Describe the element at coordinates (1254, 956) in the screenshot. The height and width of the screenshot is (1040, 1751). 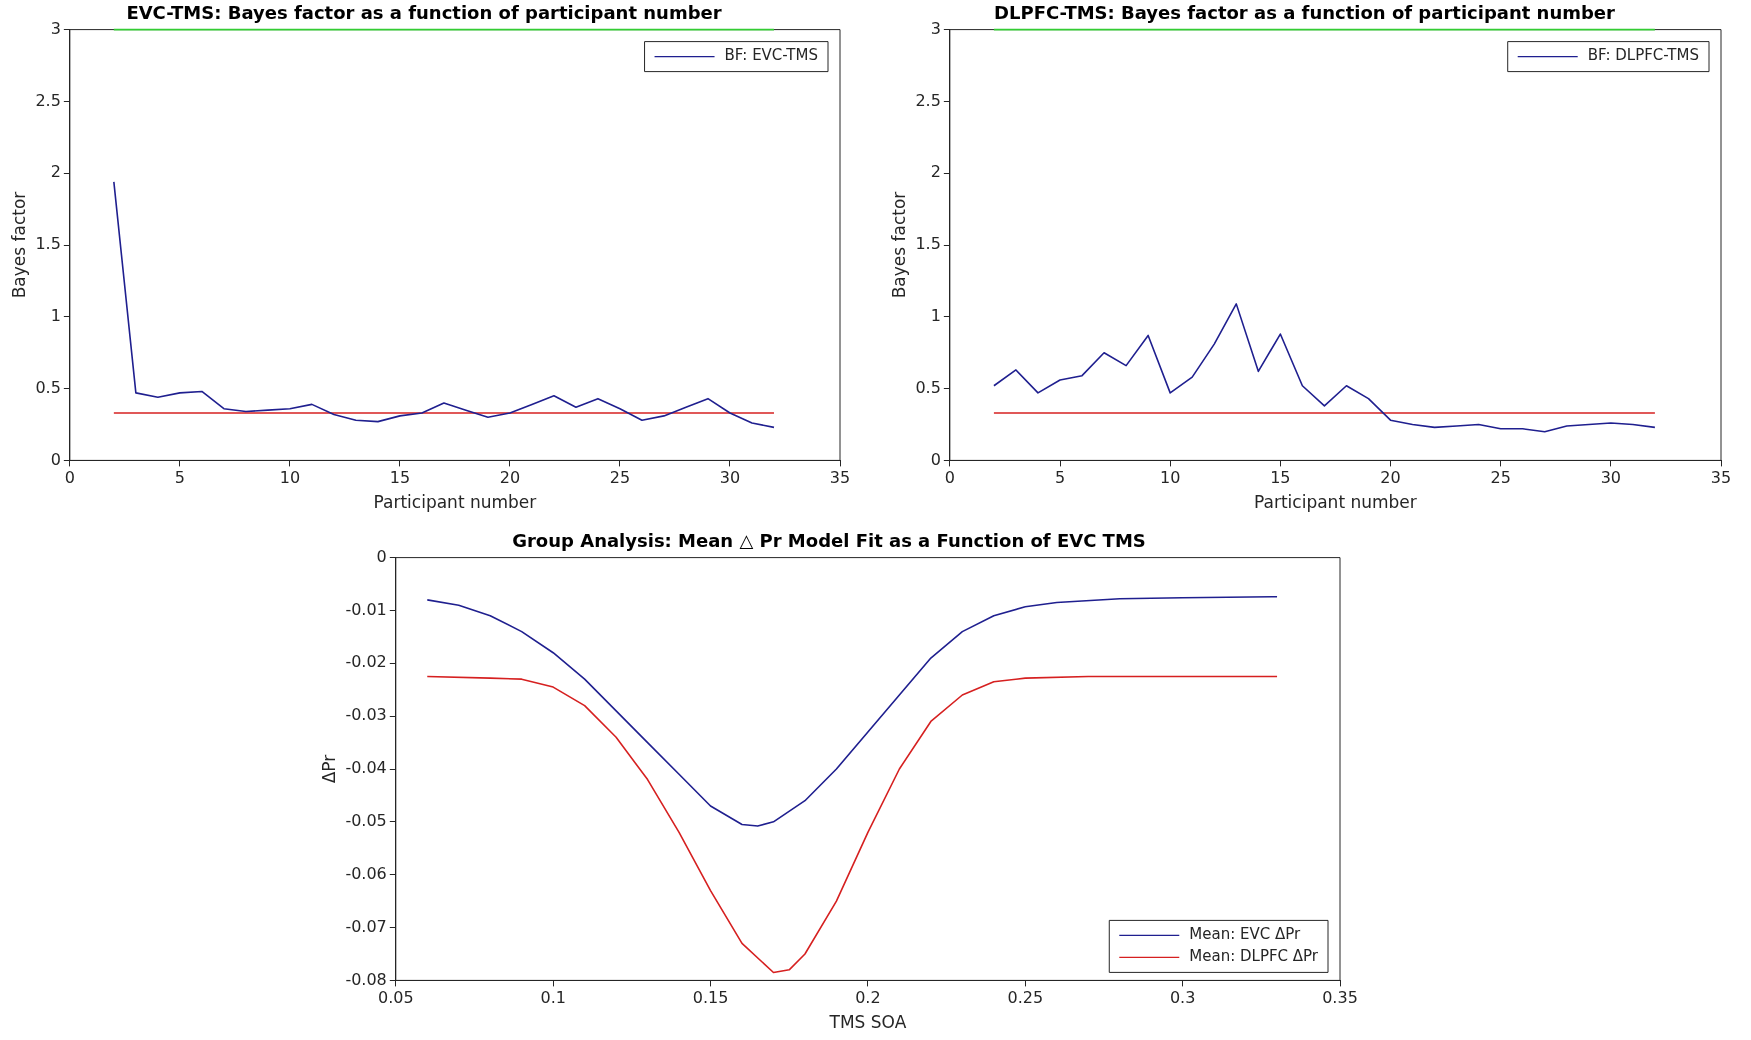
I see `legend-label: Mean: DLPFC ΔPr` at that location.